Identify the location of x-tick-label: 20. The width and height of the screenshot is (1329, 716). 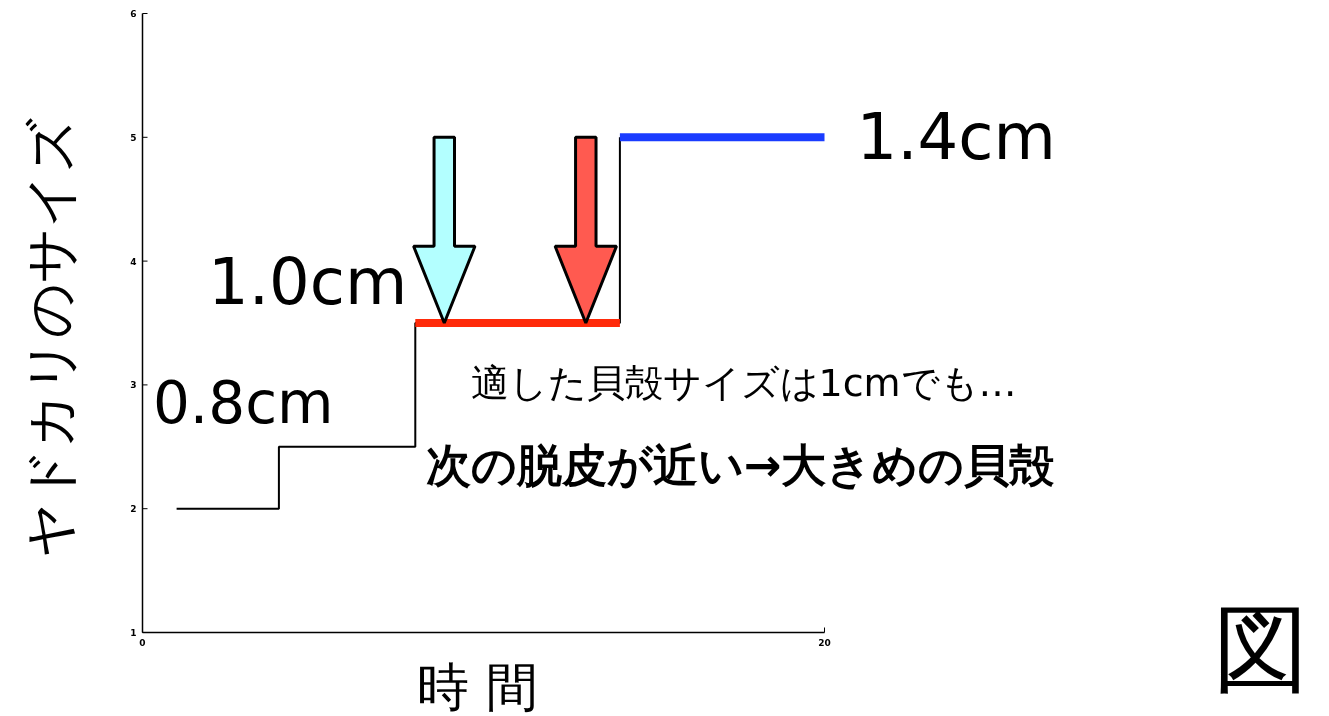
(824, 642).